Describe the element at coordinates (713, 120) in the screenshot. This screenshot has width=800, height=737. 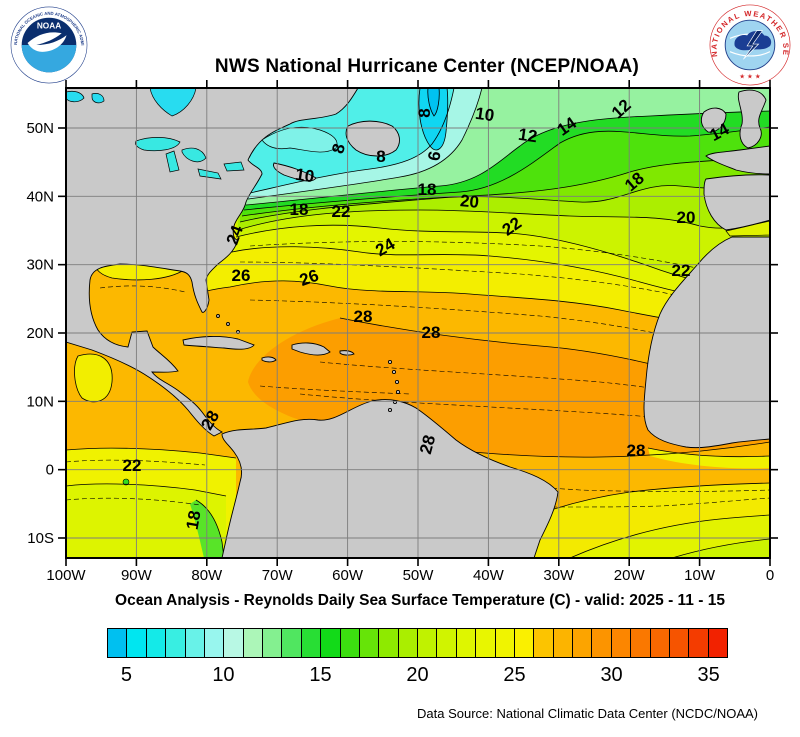
I see `ireland` at that location.